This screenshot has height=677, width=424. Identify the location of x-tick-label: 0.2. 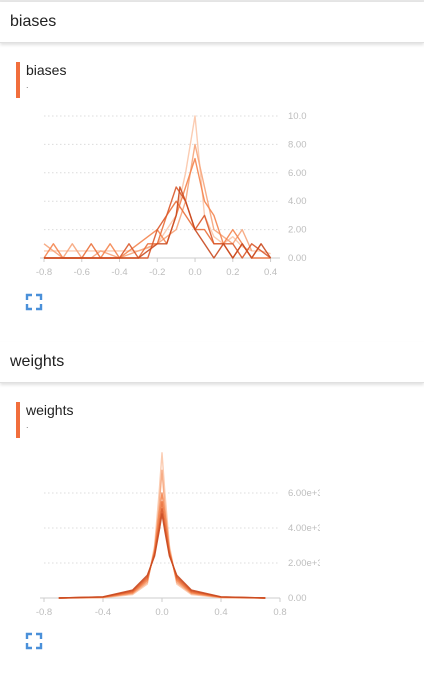
(232, 272).